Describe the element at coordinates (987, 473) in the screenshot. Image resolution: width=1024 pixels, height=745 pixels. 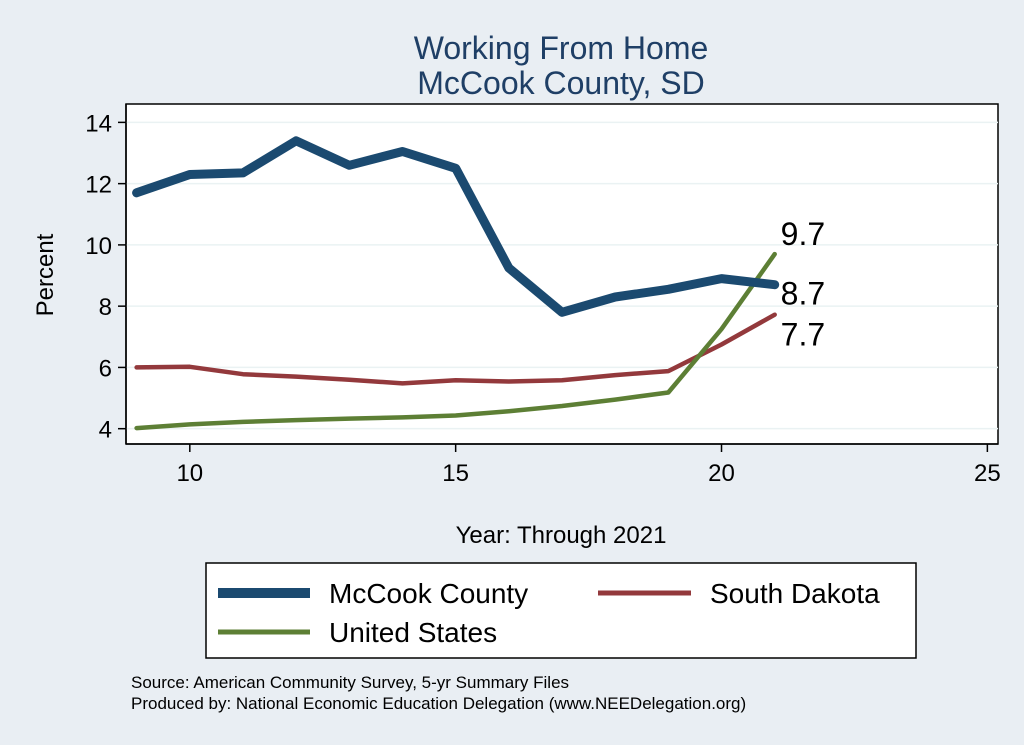
I see `x-tick-label-25: 25` at that location.